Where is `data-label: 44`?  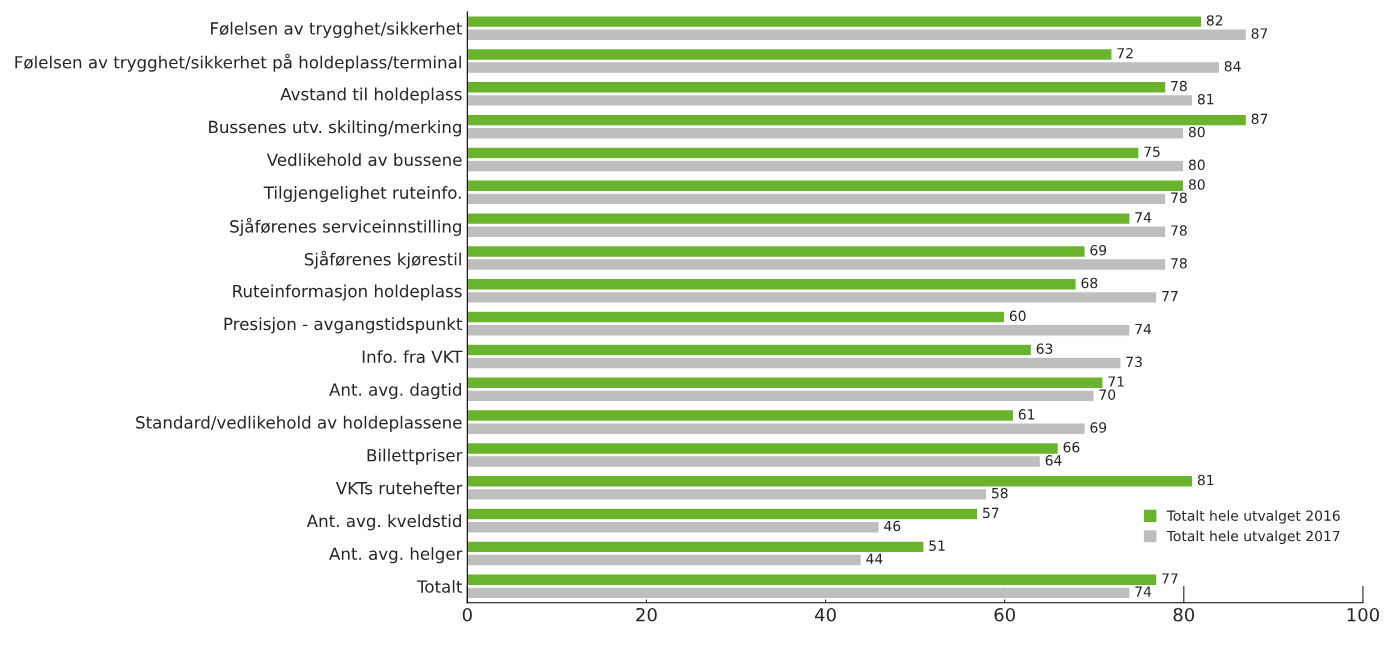
data-label: 44 is located at coordinates (874, 558).